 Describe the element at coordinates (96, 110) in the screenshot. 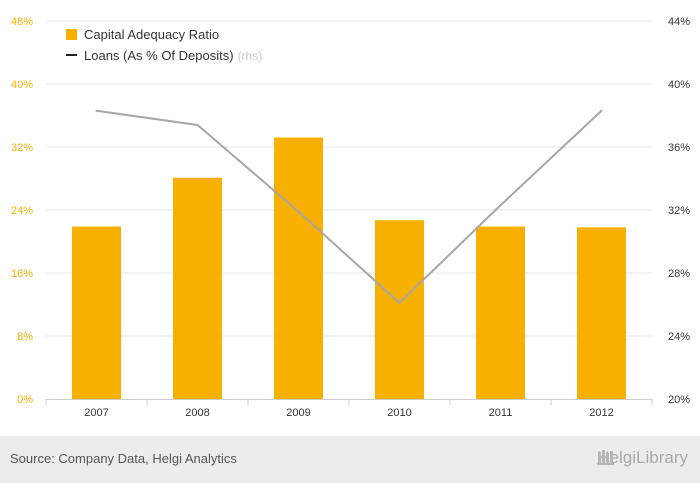

I see `line-point-2007` at that location.